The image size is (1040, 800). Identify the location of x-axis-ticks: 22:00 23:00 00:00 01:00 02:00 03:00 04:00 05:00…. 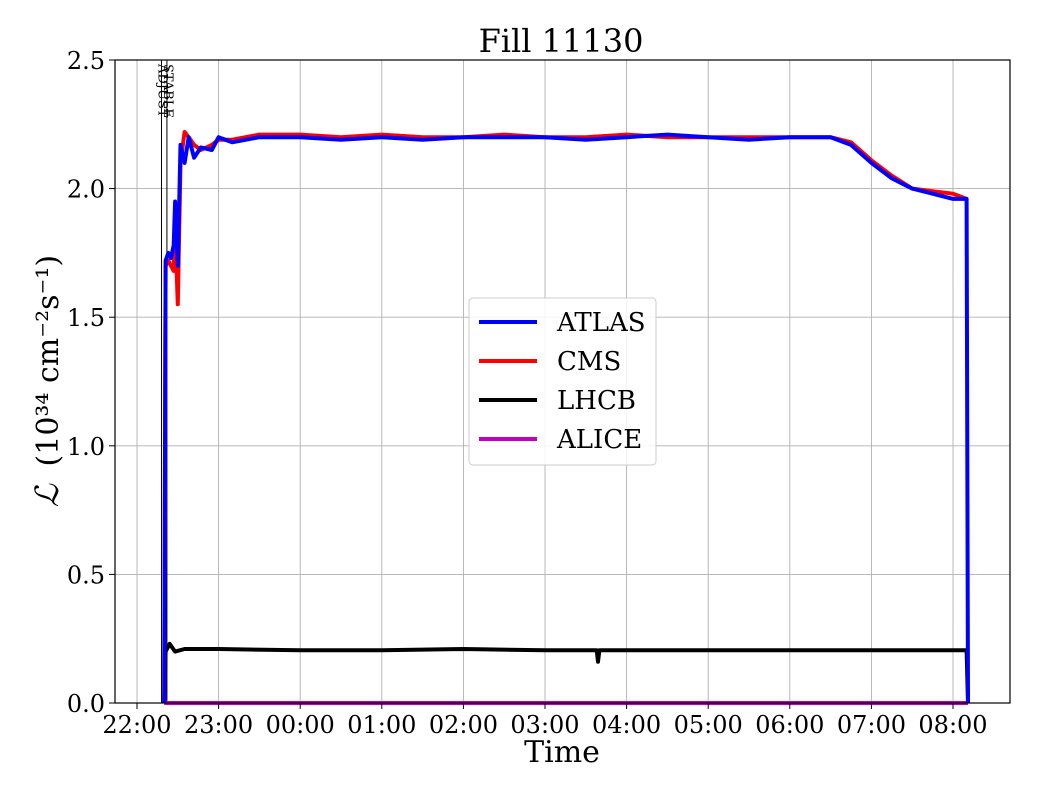
(545, 721).